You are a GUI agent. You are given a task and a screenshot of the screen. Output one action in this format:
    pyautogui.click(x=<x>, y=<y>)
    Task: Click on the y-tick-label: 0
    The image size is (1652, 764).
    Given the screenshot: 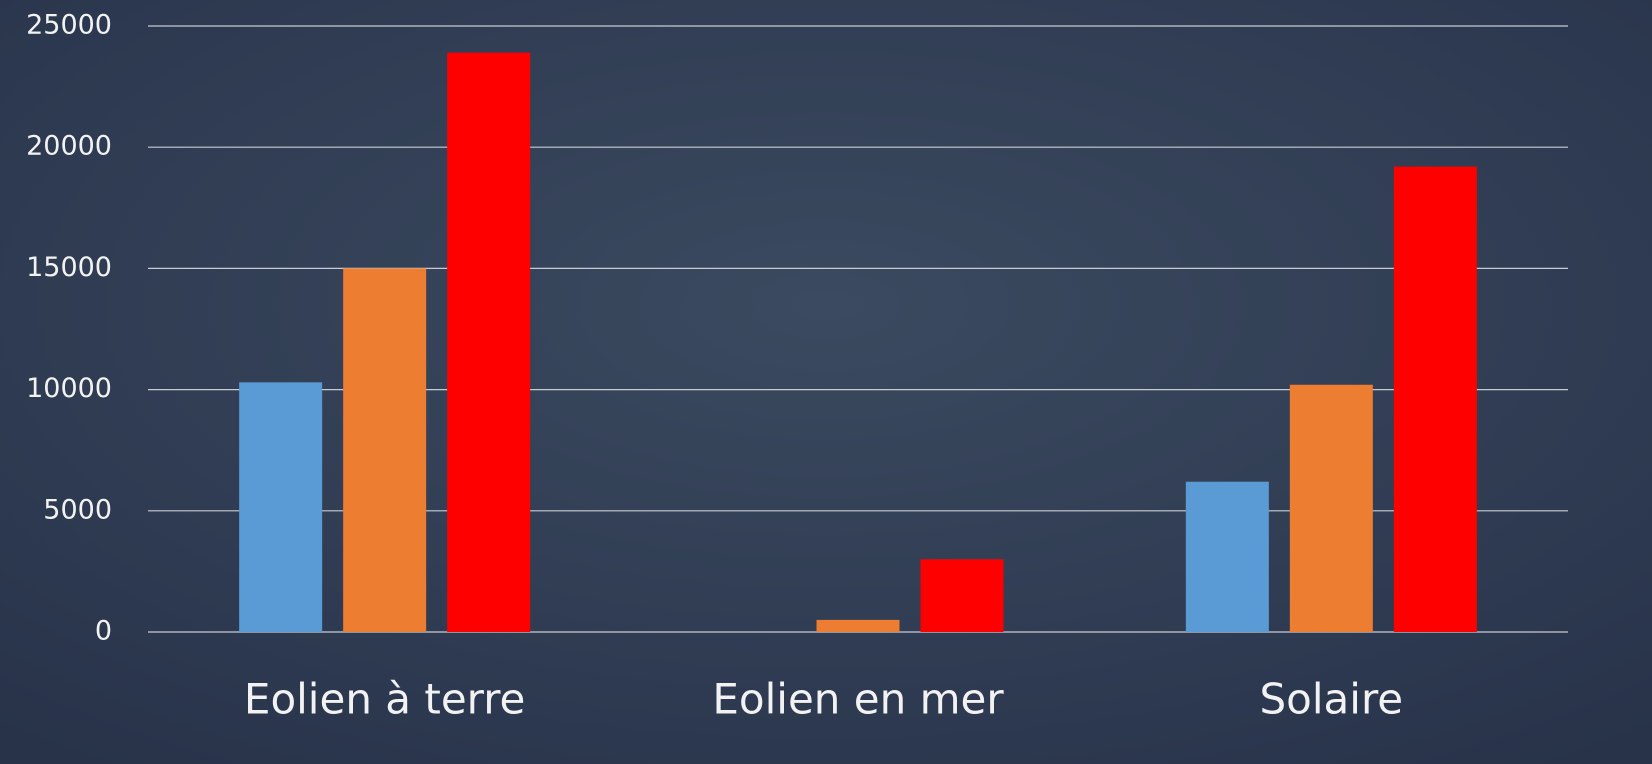 What is the action you would take?
    pyautogui.click(x=103, y=631)
    